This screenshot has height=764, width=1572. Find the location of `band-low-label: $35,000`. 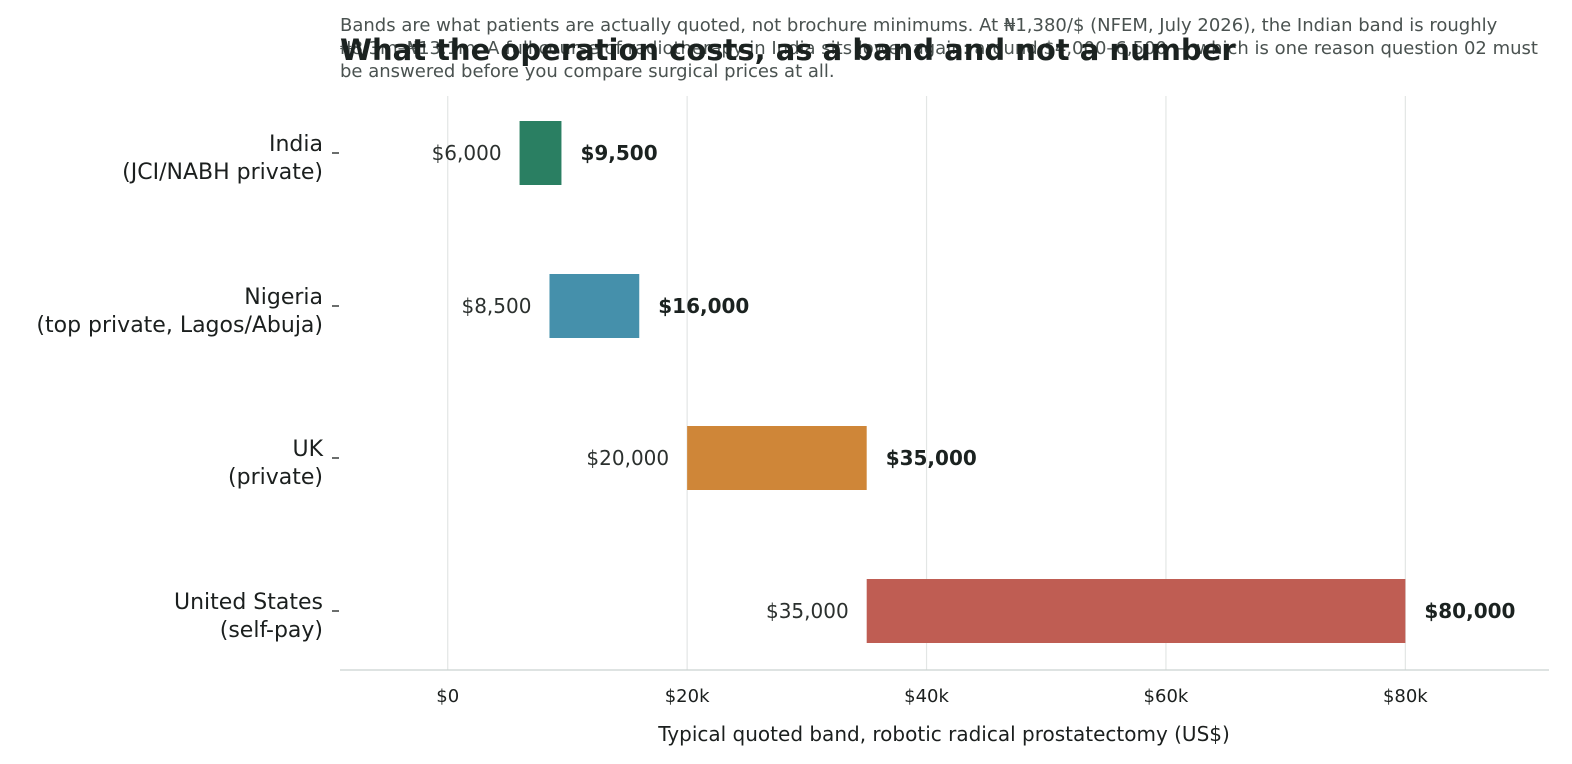

band-low-label: $35,000 is located at coordinates (807, 611).